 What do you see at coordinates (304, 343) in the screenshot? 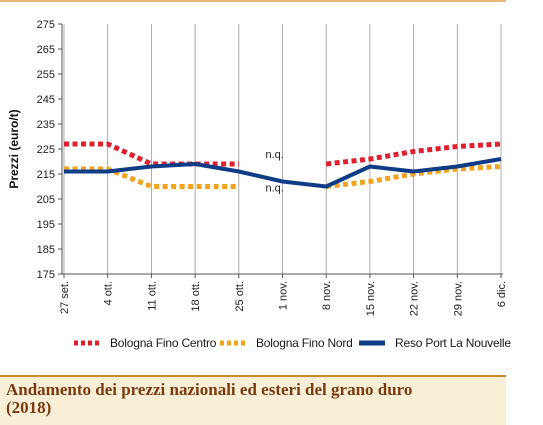
I see `legend-label-nord: Bologna Fino Nord` at bounding box center [304, 343].